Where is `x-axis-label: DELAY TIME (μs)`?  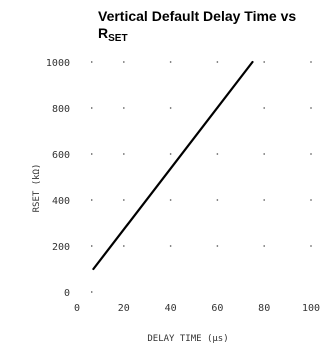 x-axis-label: DELAY TIME (μs) is located at coordinates (187, 339).